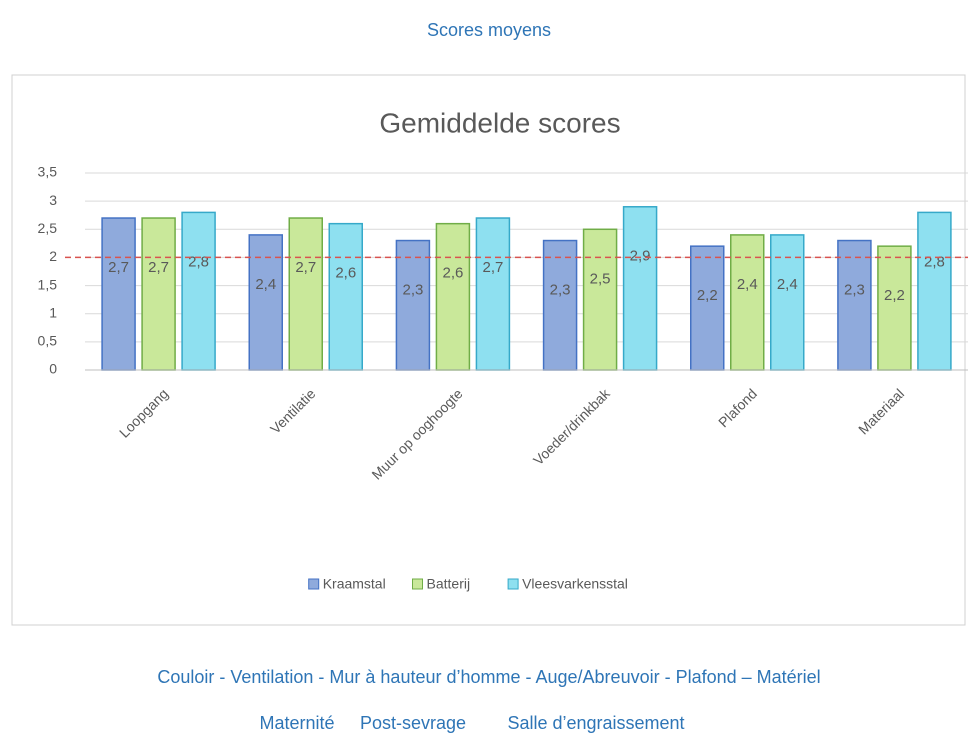 This screenshot has width=978, height=735. What do you see at coordinates (449, 584) in the screenshot?
I see `legend-label: Batterij` at bounding box center [449, 584].